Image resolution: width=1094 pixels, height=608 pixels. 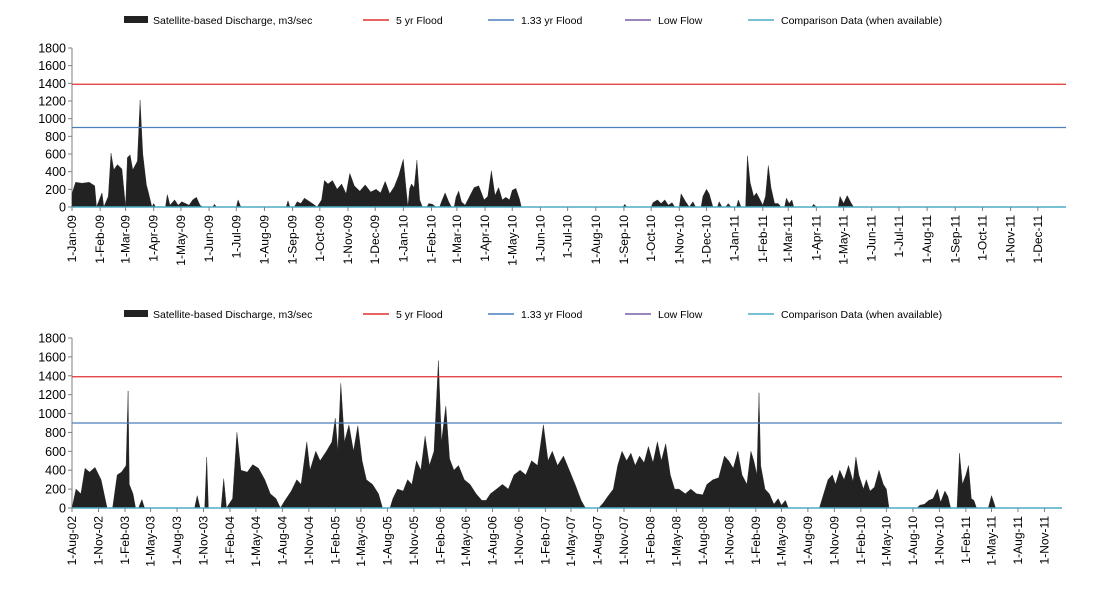 I want to click on x-tick-label: 1-Mar-11, so click(x=788, y=239).